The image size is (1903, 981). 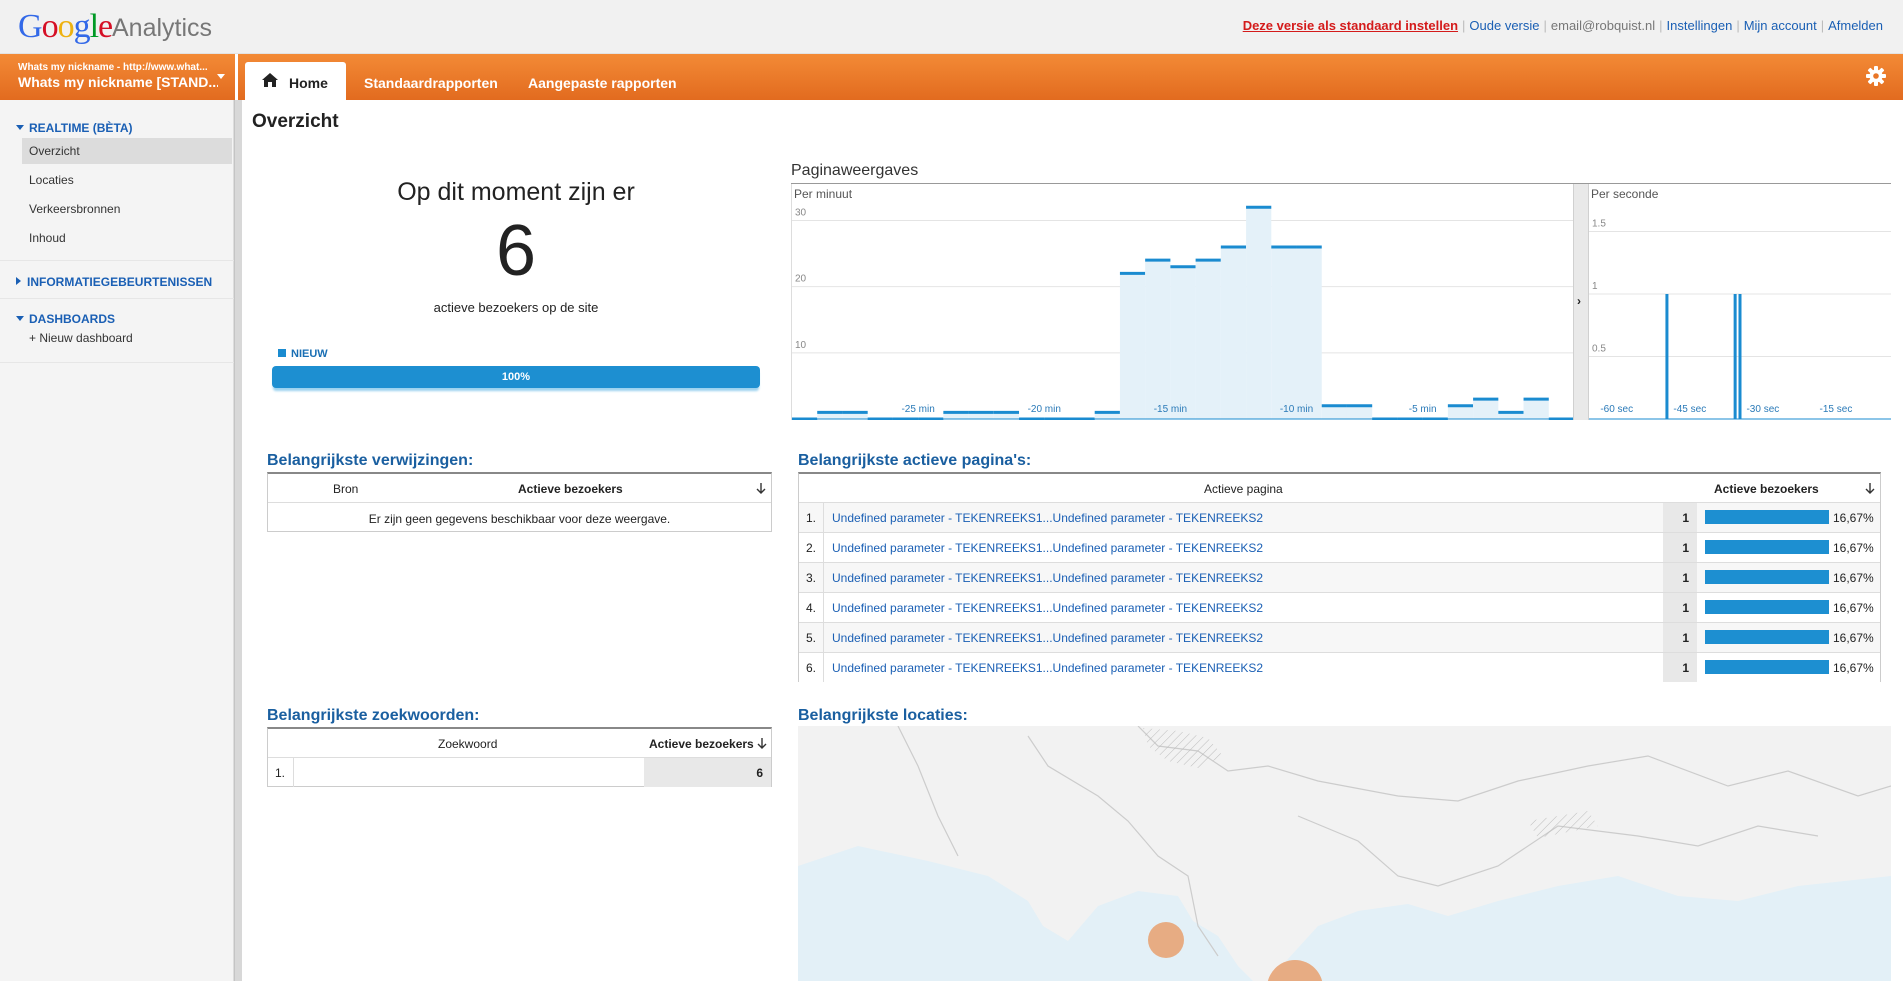 I want to click on sidebar-item-new-dashboard: + Nieuw dashboard, so click(x=81, y=338).